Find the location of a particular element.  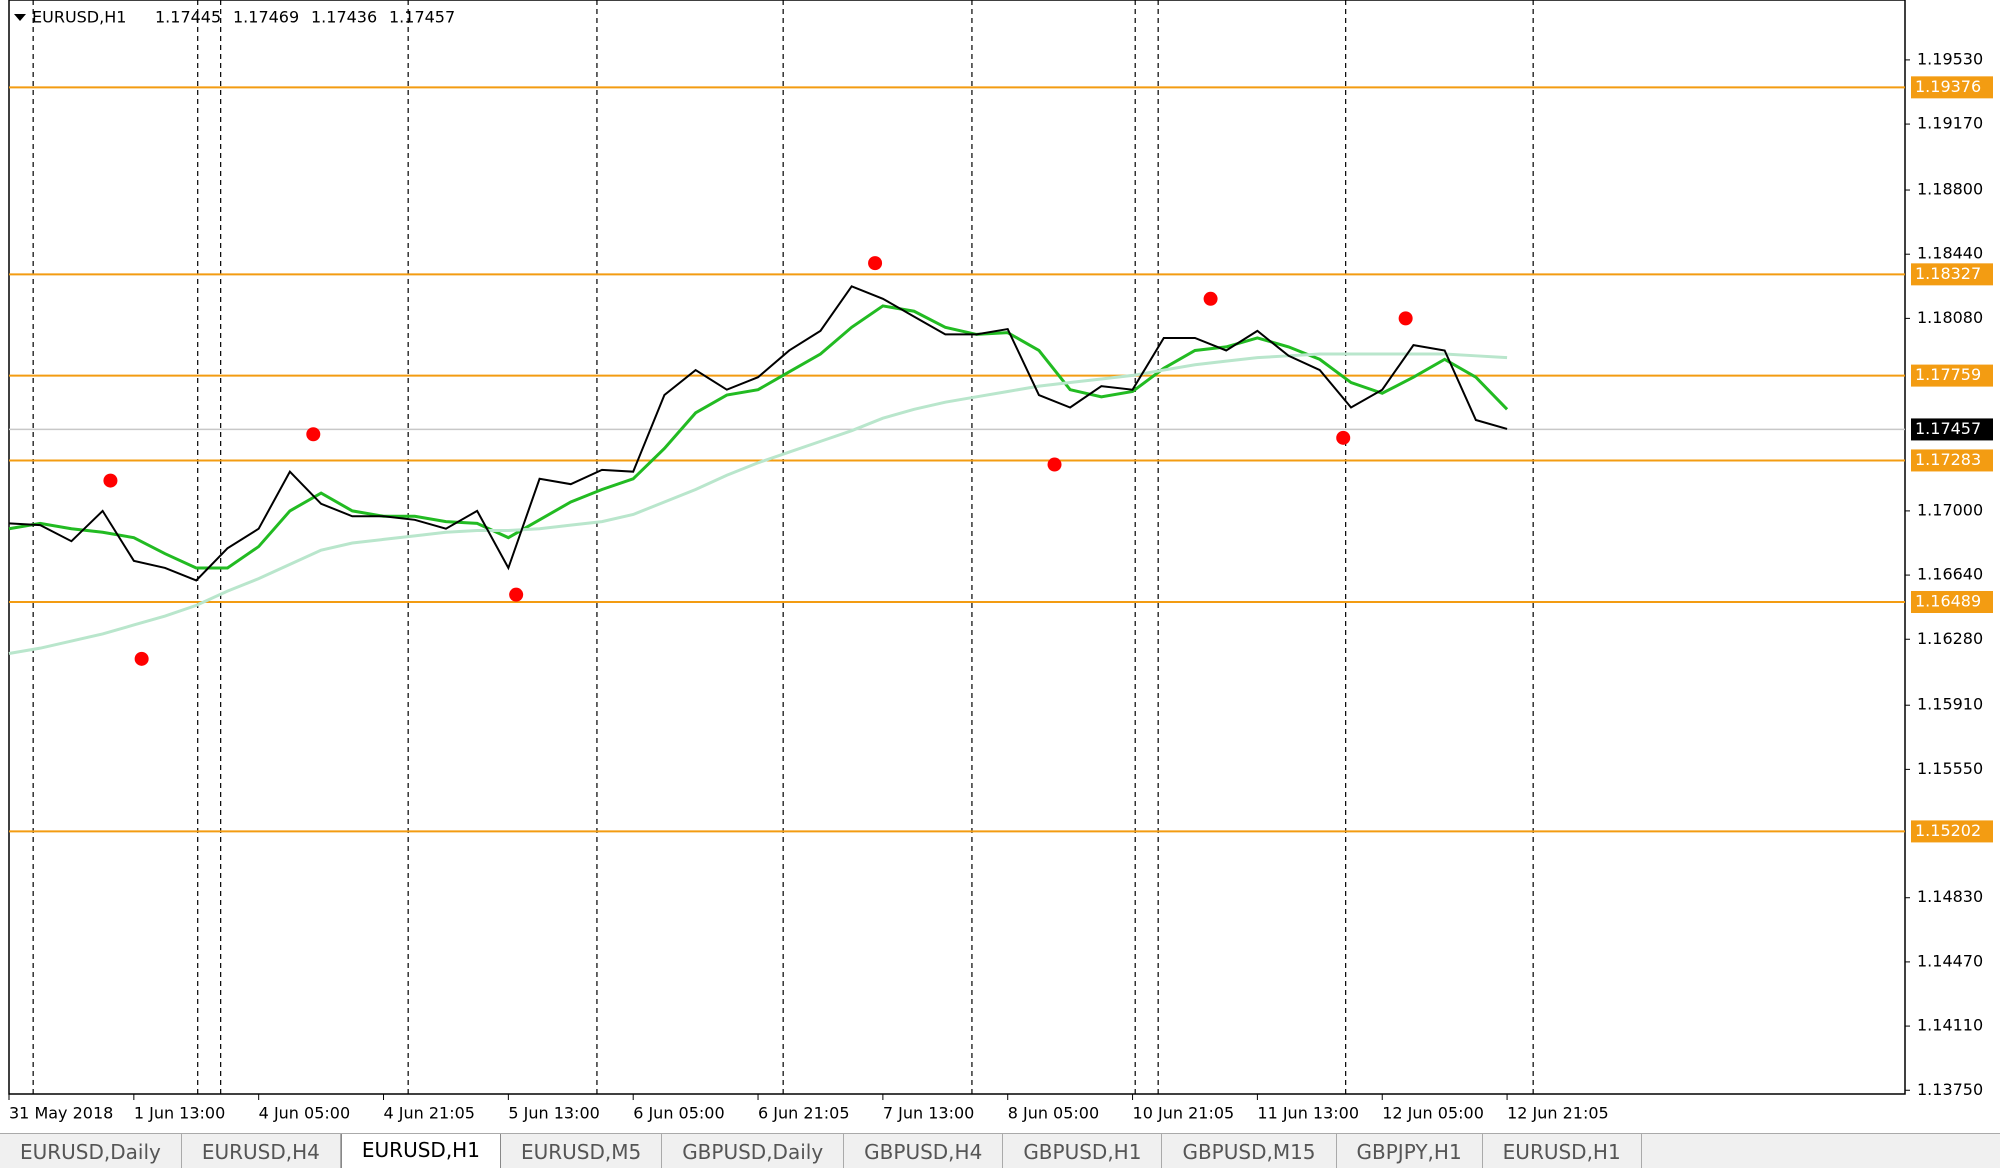

chart-tab: EURUSD,H4 is located at coordinates (261, 1151).